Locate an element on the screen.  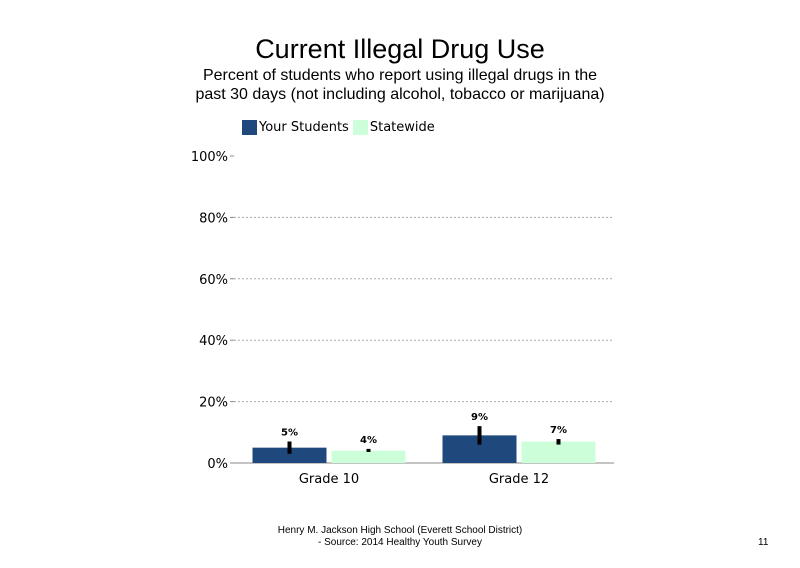
data-label: 9% is located at coordinates (479, 417).